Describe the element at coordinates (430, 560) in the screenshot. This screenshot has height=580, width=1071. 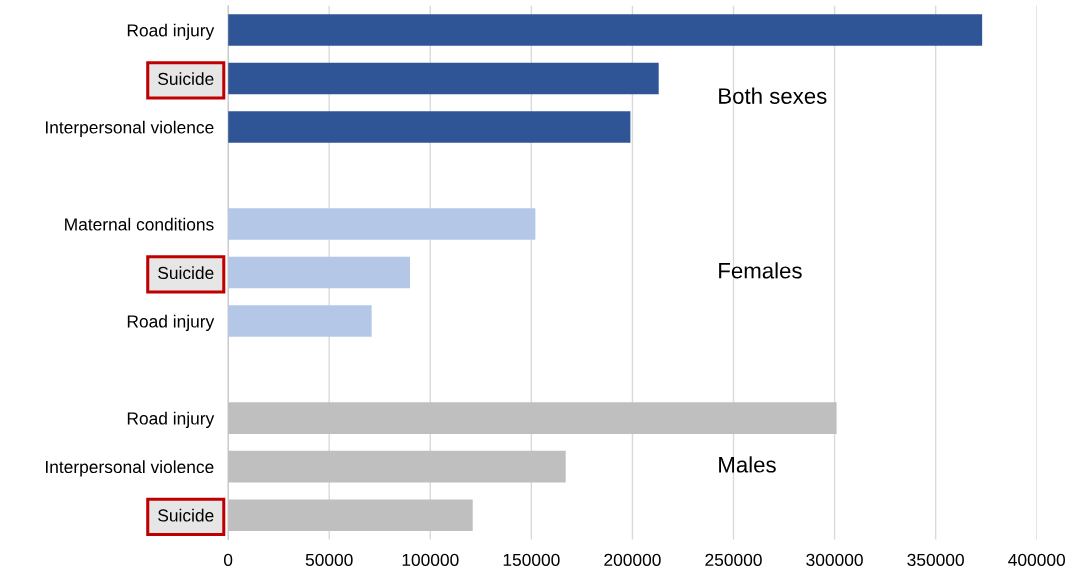
I see `x-tick-label: 100000` at that location.